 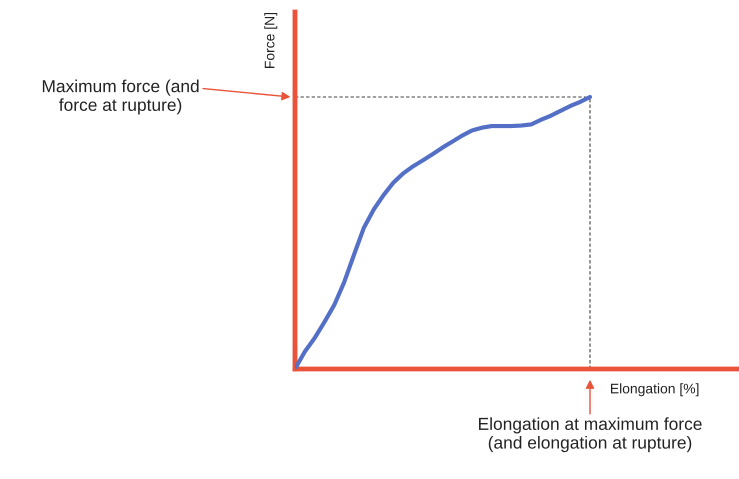 I want to click on x-axis-title: Elongation [%], so click(x=654, y=389).